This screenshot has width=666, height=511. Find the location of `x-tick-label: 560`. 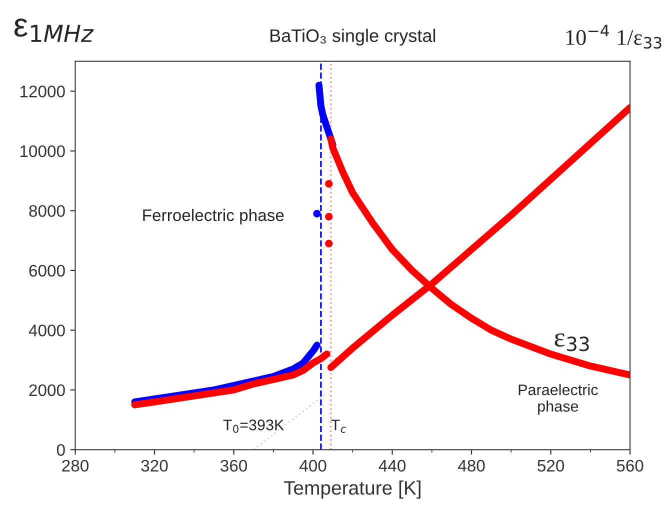

x-tick-label: 560 is located at coordinates (630, 466).